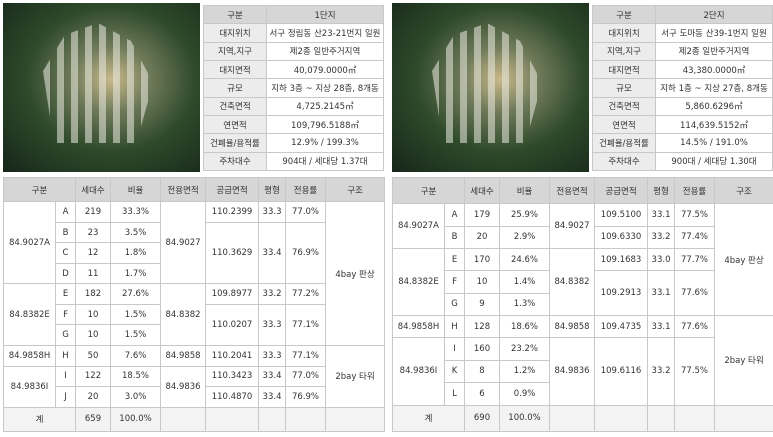 The width and height of the screenshot is (773, 437). I want to click on unit-cell: 219, so click(93, 212).